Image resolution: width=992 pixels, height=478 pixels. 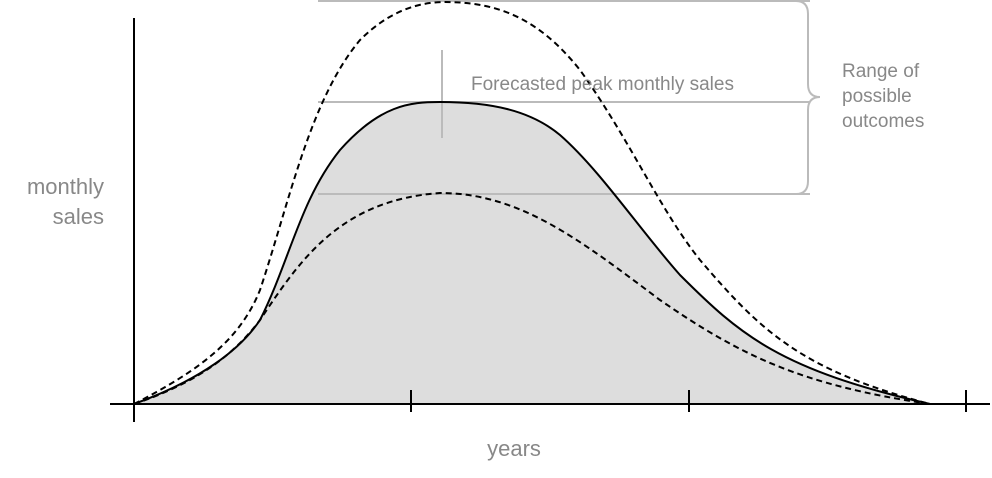 I want to click on brace, so click(x=808, y=97).